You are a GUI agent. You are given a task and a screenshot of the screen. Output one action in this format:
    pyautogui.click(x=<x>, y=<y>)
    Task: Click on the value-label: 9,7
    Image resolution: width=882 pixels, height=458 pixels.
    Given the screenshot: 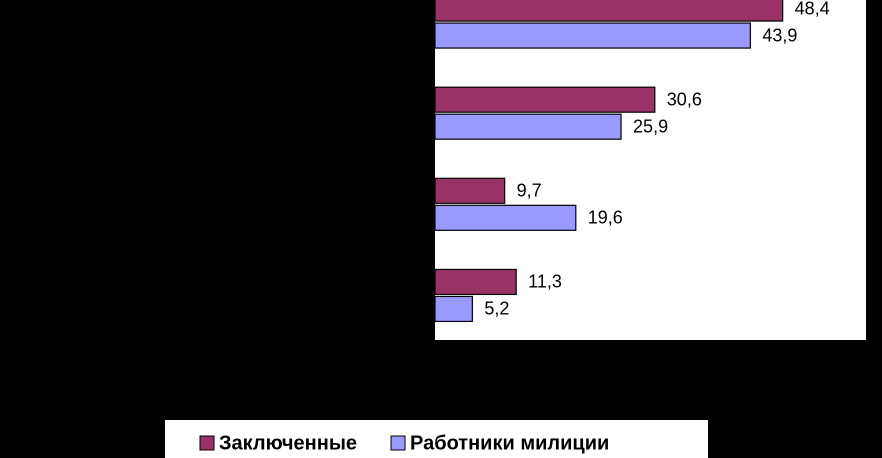 What is the action you would take?
    pyautogui.click(x=529, y=191)
    